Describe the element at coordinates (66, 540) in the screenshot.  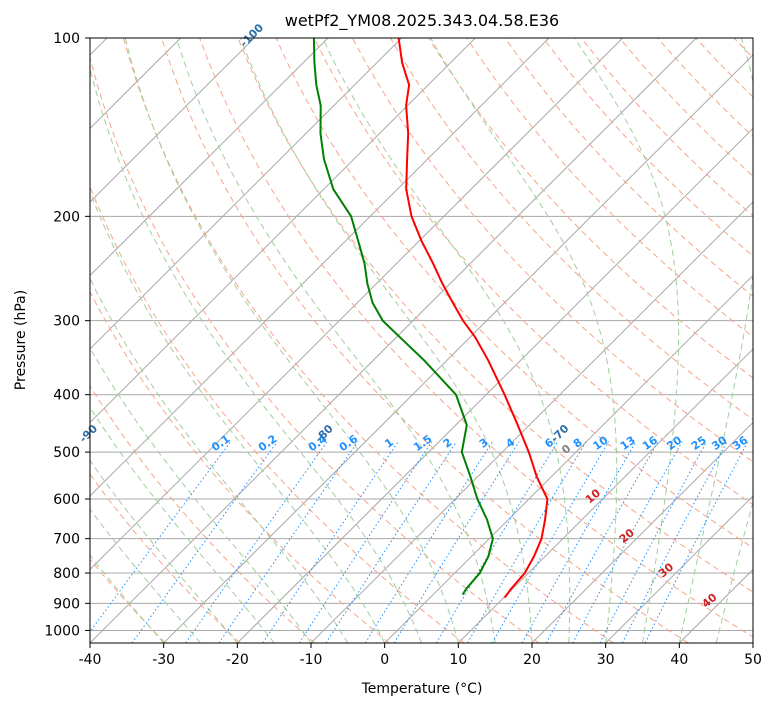
I see `y-tick-label: 700` at that location.